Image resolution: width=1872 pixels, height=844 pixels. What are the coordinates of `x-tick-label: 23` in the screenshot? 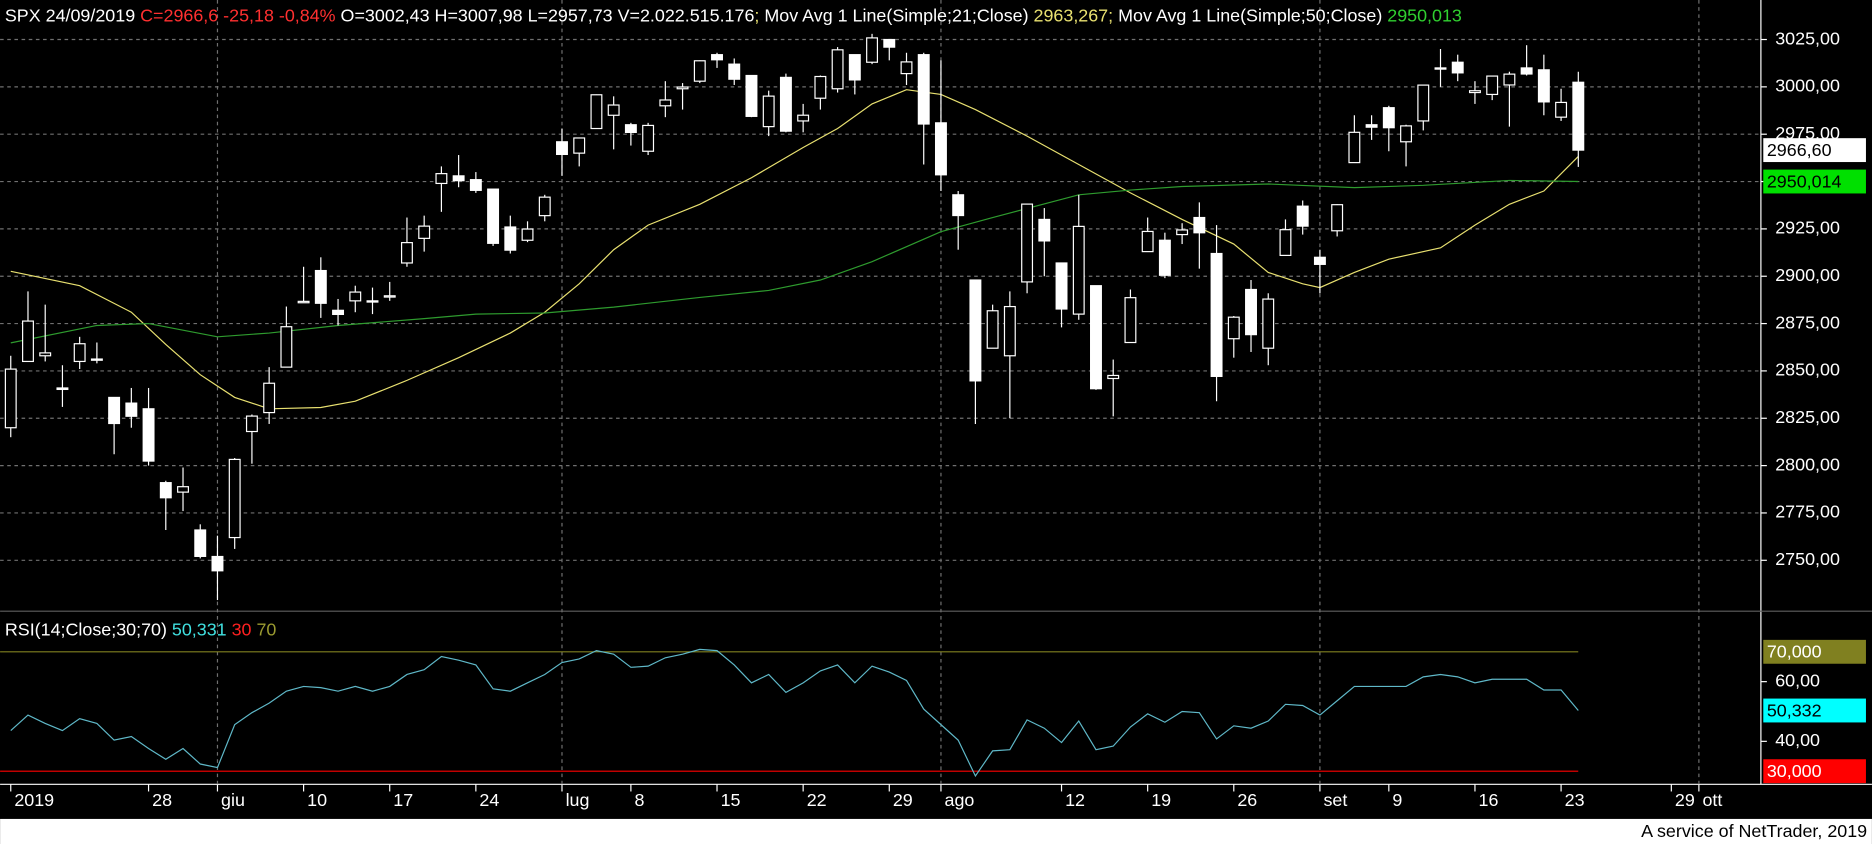 It's located at (1575, 800).